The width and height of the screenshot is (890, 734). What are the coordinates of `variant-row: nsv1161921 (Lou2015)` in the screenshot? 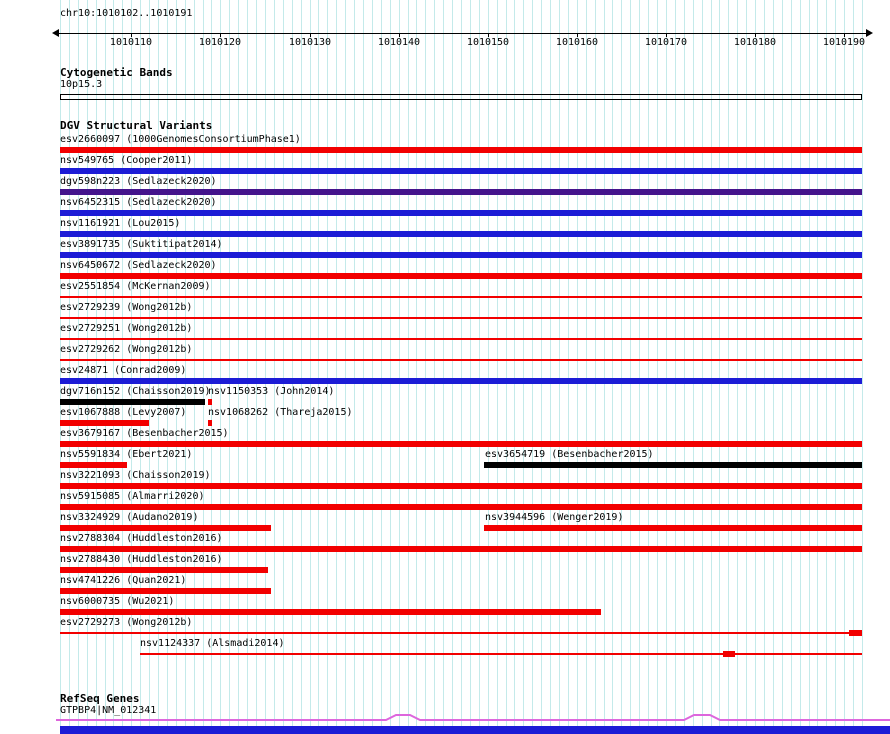 It's located at (445, 228).